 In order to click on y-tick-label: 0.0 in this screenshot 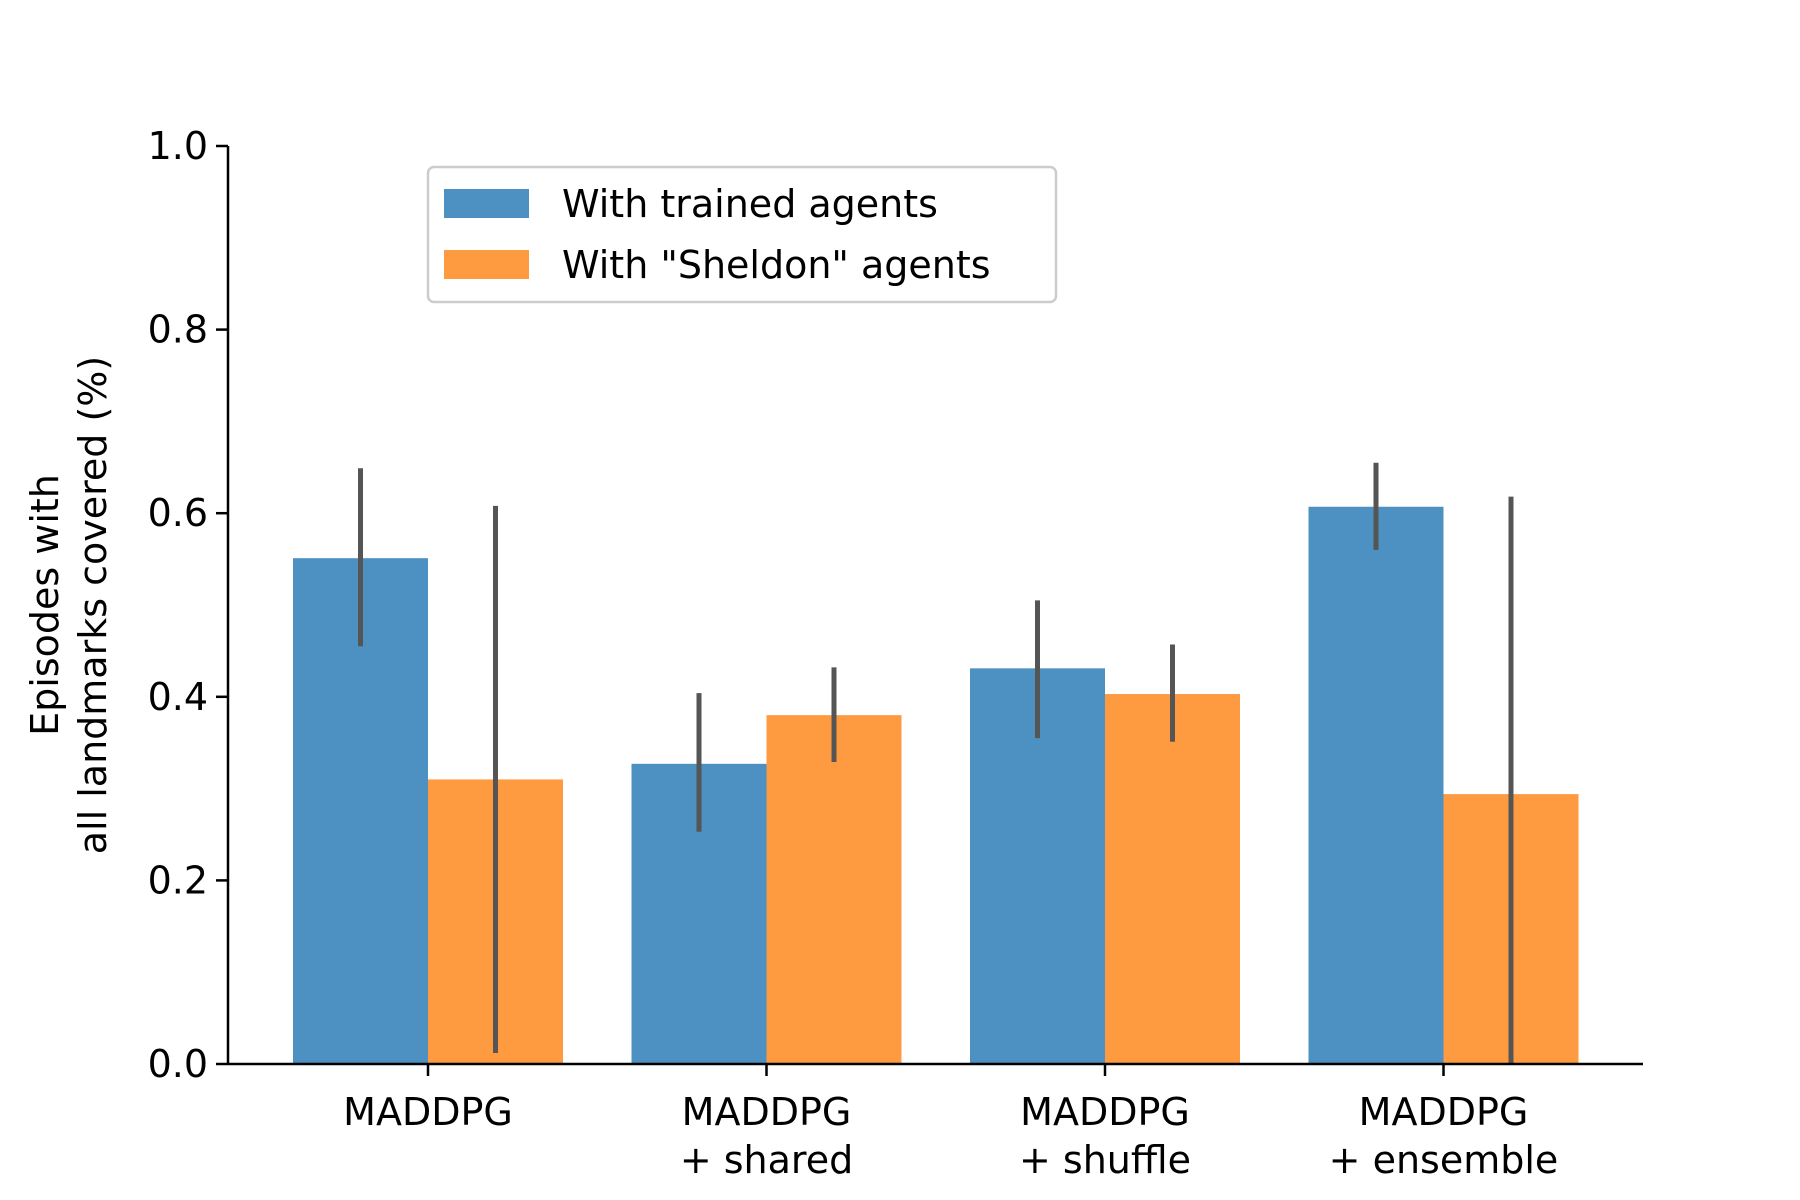, I will do `click(178, 1064)`.